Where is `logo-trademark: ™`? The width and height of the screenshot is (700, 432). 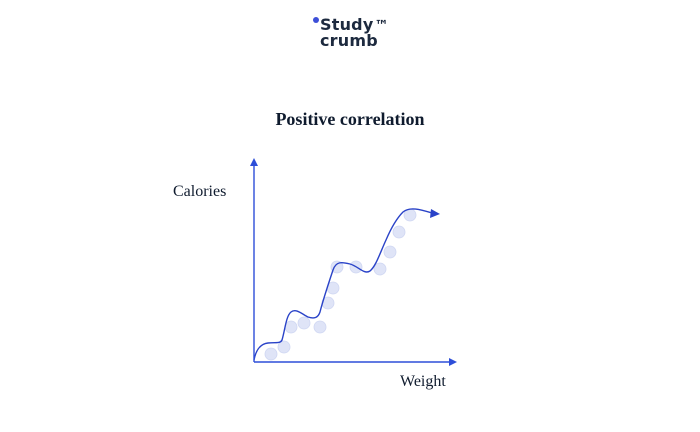 logo-trademark: ™ is located at coordinates (381, 26).